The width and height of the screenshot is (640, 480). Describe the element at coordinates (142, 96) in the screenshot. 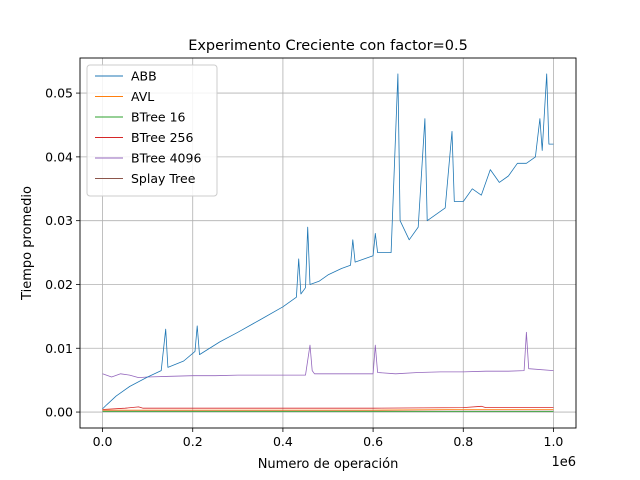

I see `legend-label-avl: AVL` at that location.